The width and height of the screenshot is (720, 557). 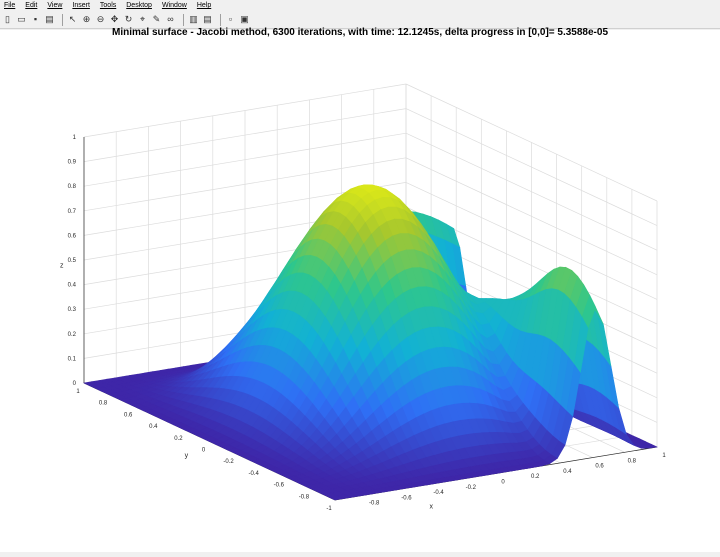 I want to click on menu-file: File, so click(x=10, y=5).